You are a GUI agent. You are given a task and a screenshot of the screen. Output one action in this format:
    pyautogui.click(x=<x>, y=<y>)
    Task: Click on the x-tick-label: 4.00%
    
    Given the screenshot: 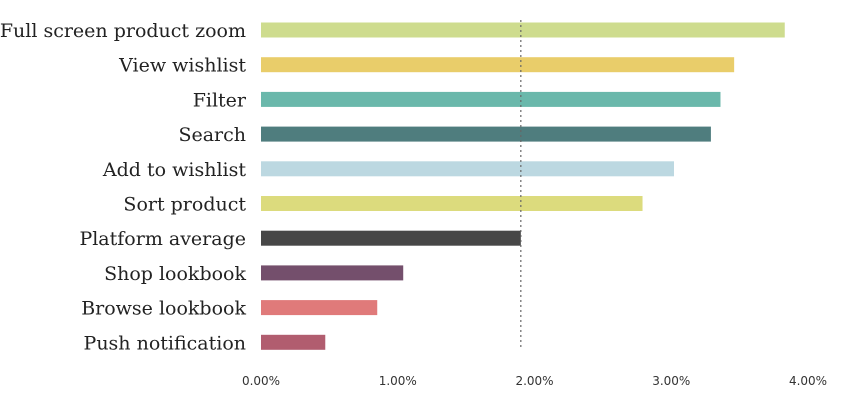 What is the action you would take?
    pyautogui.click(x=808, y=381)
    